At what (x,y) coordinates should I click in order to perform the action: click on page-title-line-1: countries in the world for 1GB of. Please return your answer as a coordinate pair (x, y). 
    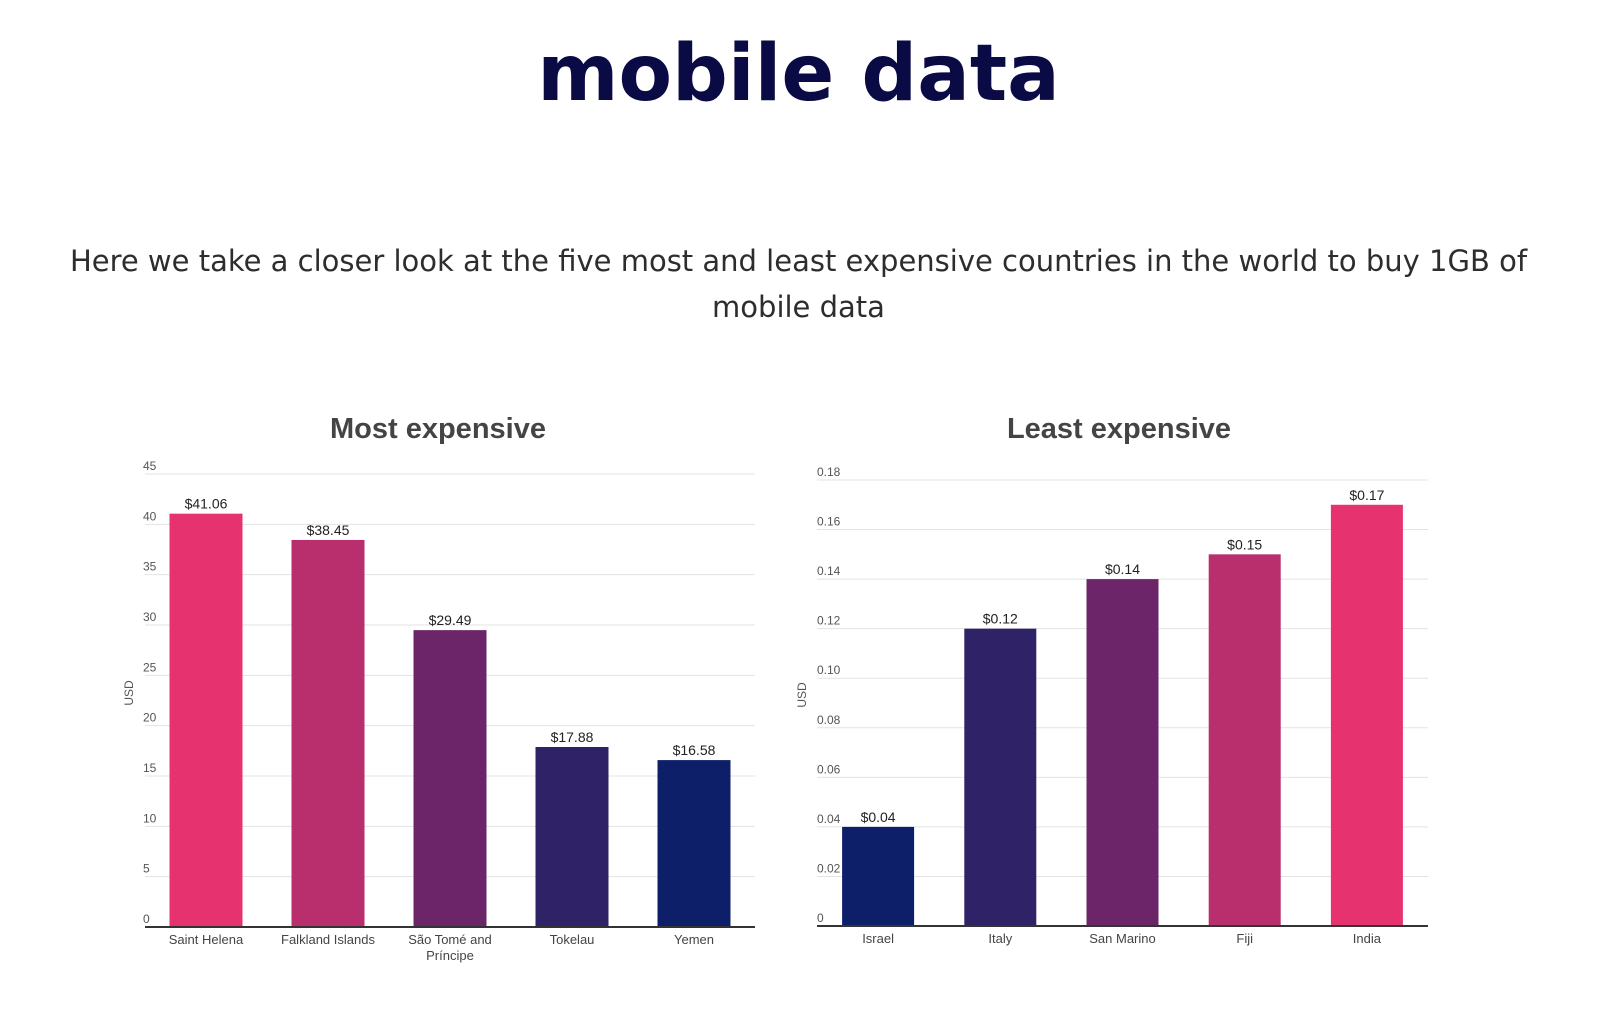
    Looking at the image, I should click on (798, 10).